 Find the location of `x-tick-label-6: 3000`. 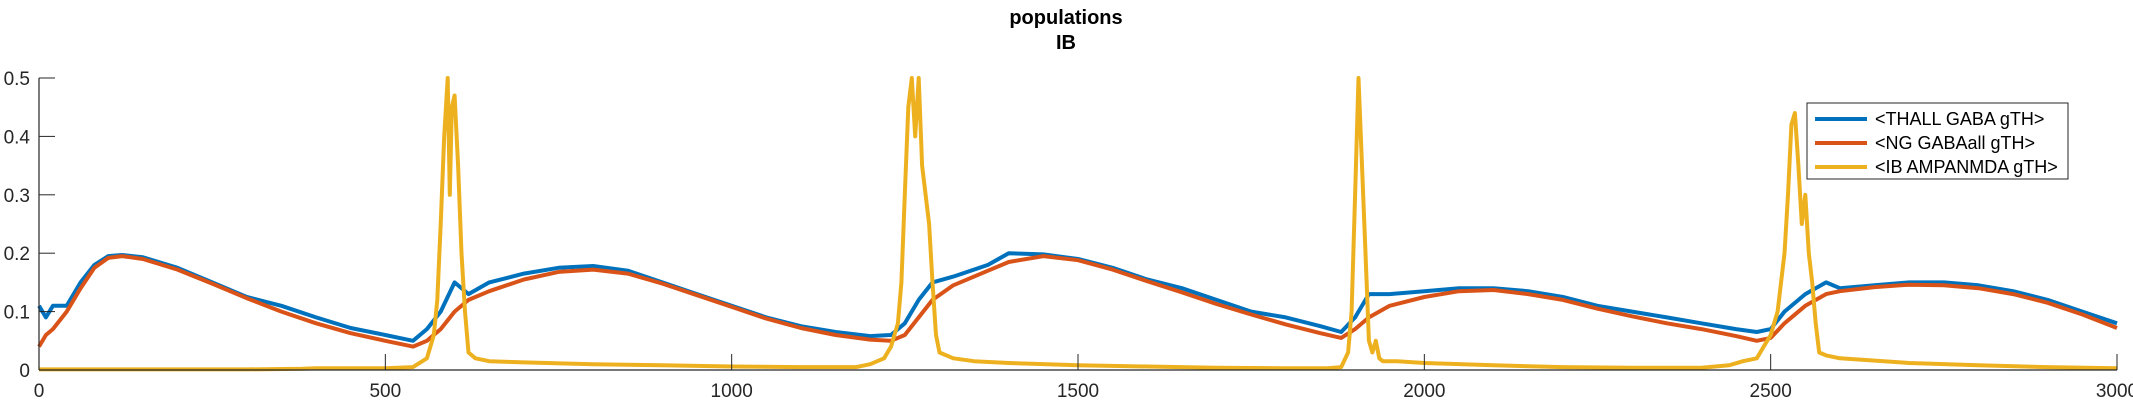

x-tick-label-6: 3000 is located at coordinates (2114, 390).